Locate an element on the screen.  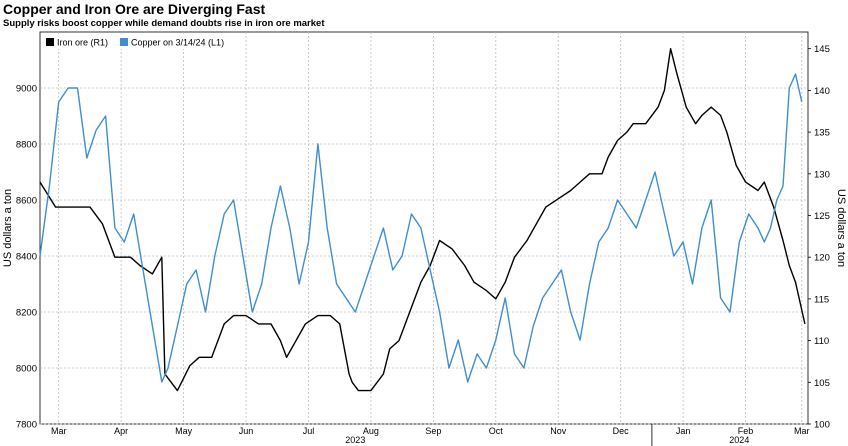
right-tick-label: 140 is located at coordinates (822, 91).